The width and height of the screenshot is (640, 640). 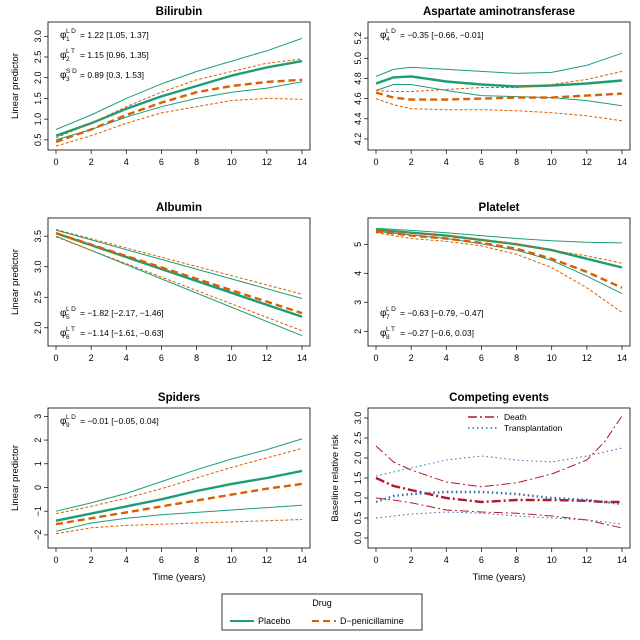 I want to click on series-line-transplant-estimate, so click(x=499, y=498).